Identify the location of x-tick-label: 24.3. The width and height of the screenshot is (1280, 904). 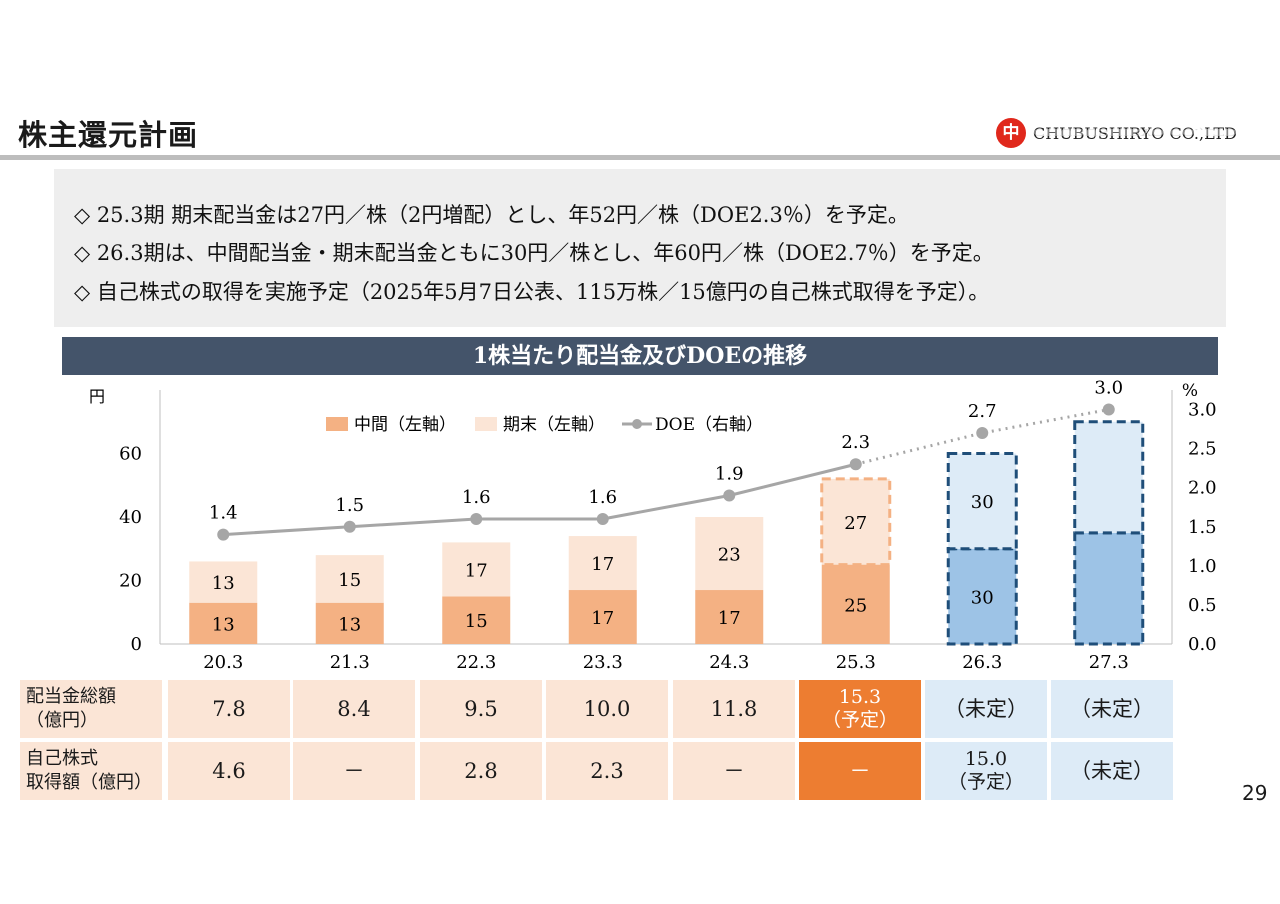
(729, 662).